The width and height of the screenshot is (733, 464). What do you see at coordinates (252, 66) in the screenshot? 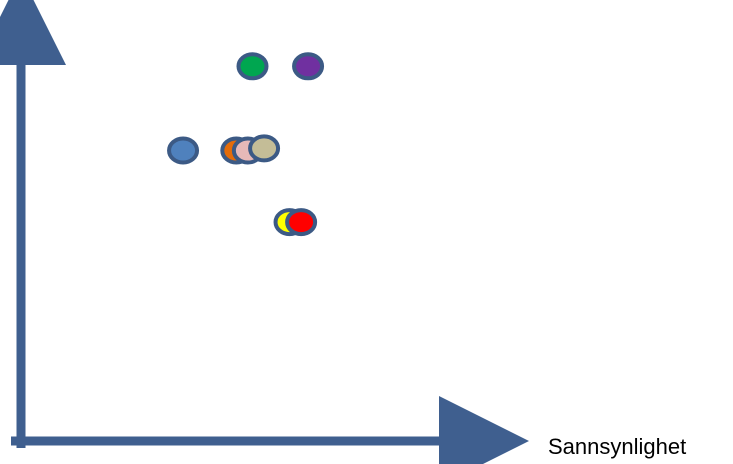
I see `point-green` at bounding box center [252, 66].